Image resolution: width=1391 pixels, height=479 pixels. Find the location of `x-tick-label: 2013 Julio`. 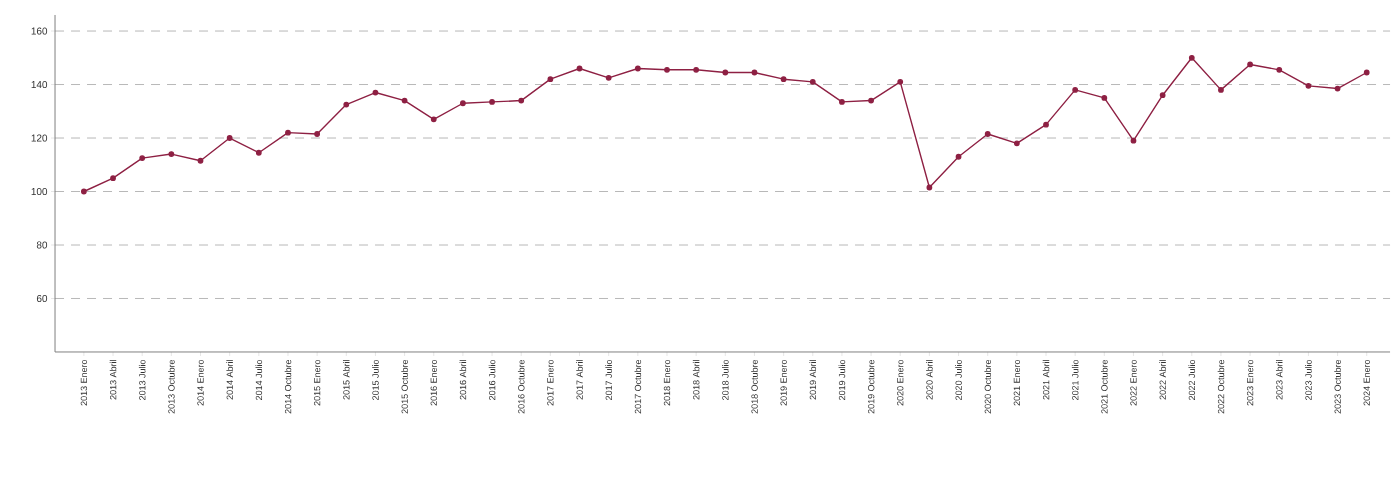

x-tick-label: 2013 Julio is located at coordinates (142, 379).